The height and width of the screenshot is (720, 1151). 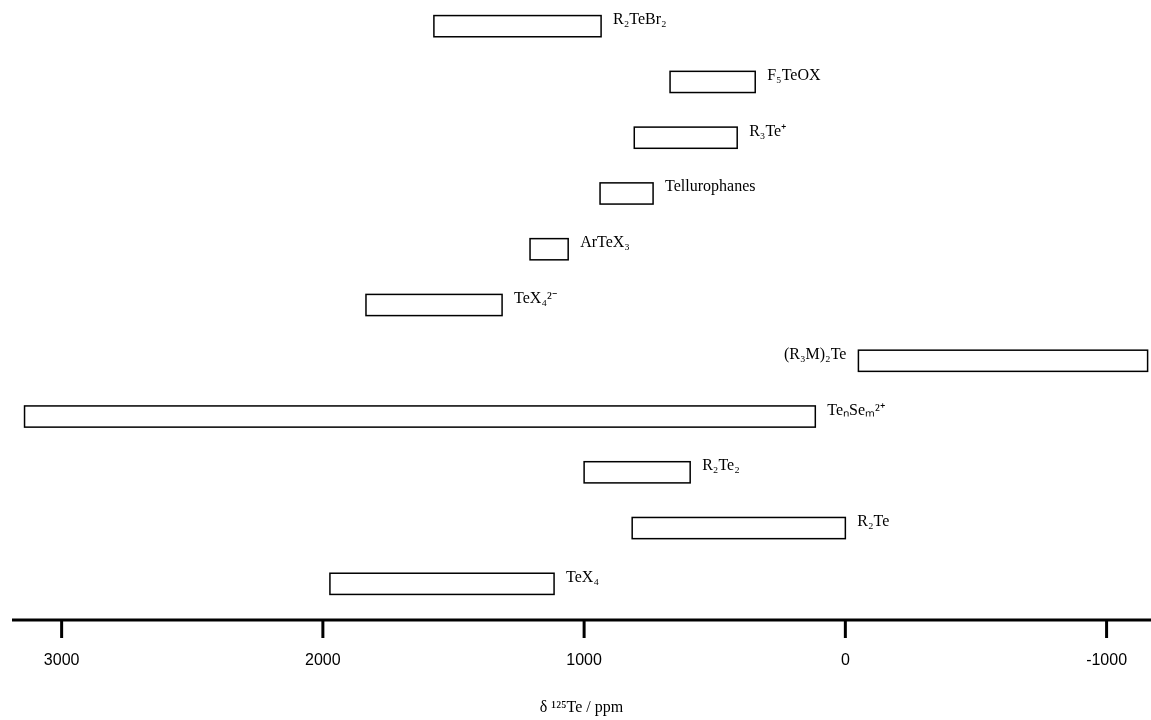 I want to click on y-tick-label: (R₃M)₂Te, so click(x=815, y=353).